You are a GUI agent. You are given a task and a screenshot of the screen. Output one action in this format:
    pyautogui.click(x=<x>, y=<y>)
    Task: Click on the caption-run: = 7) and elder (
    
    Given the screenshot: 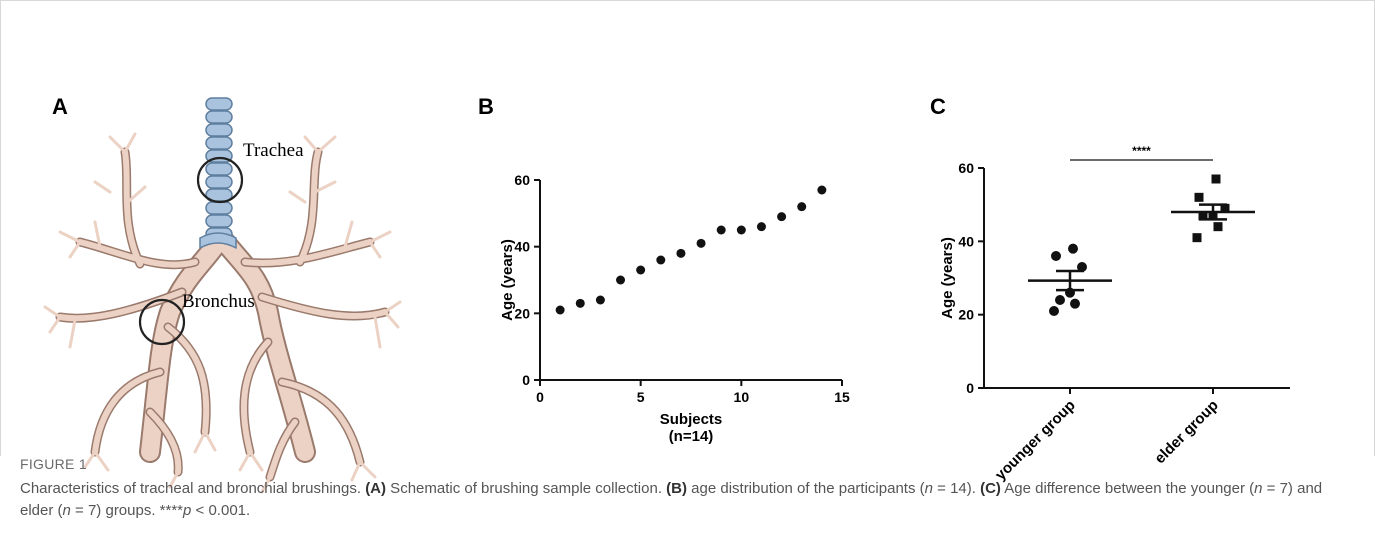 What is the action you would take?
    pyautogui.click(x=673, y=499)
    